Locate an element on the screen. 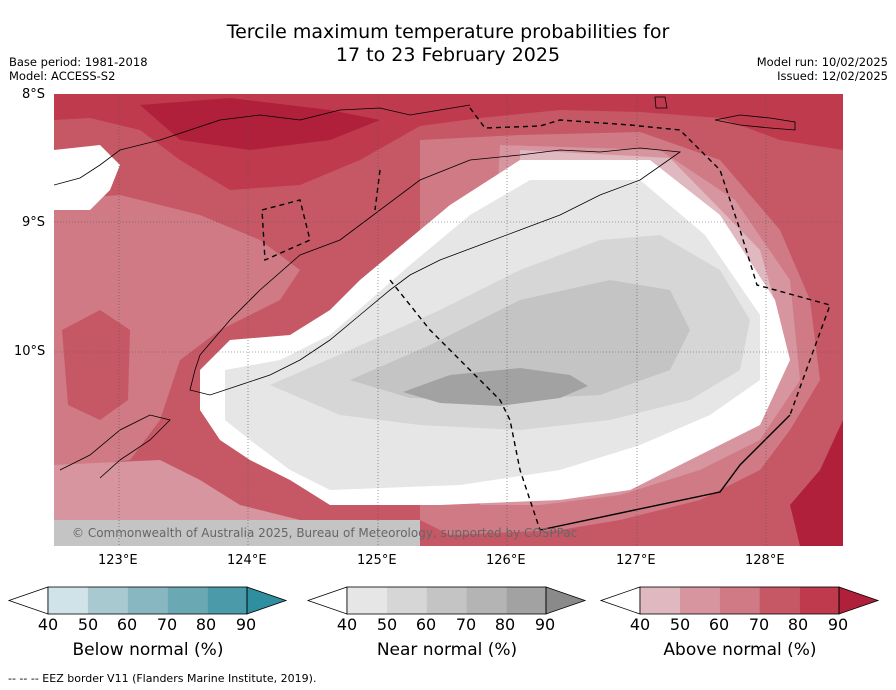  cb3-label: Above normal (%) is located at coordinates (740, 650).